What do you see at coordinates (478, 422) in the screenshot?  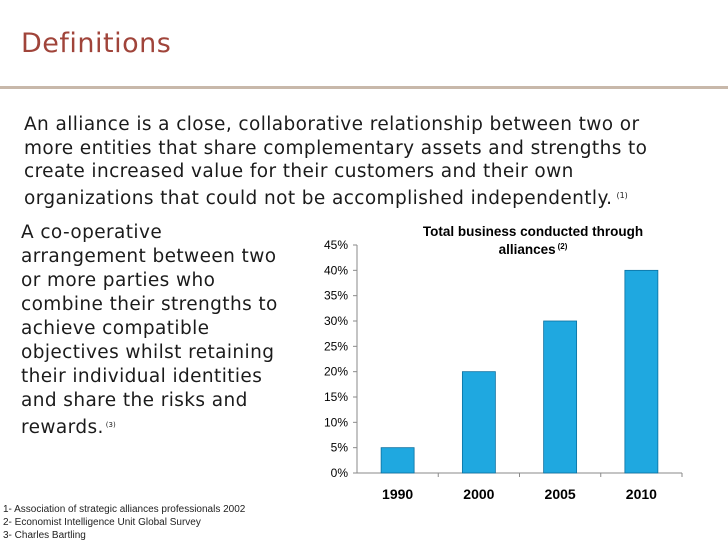 I see `bar-2000` at bounding box center [478, 422].